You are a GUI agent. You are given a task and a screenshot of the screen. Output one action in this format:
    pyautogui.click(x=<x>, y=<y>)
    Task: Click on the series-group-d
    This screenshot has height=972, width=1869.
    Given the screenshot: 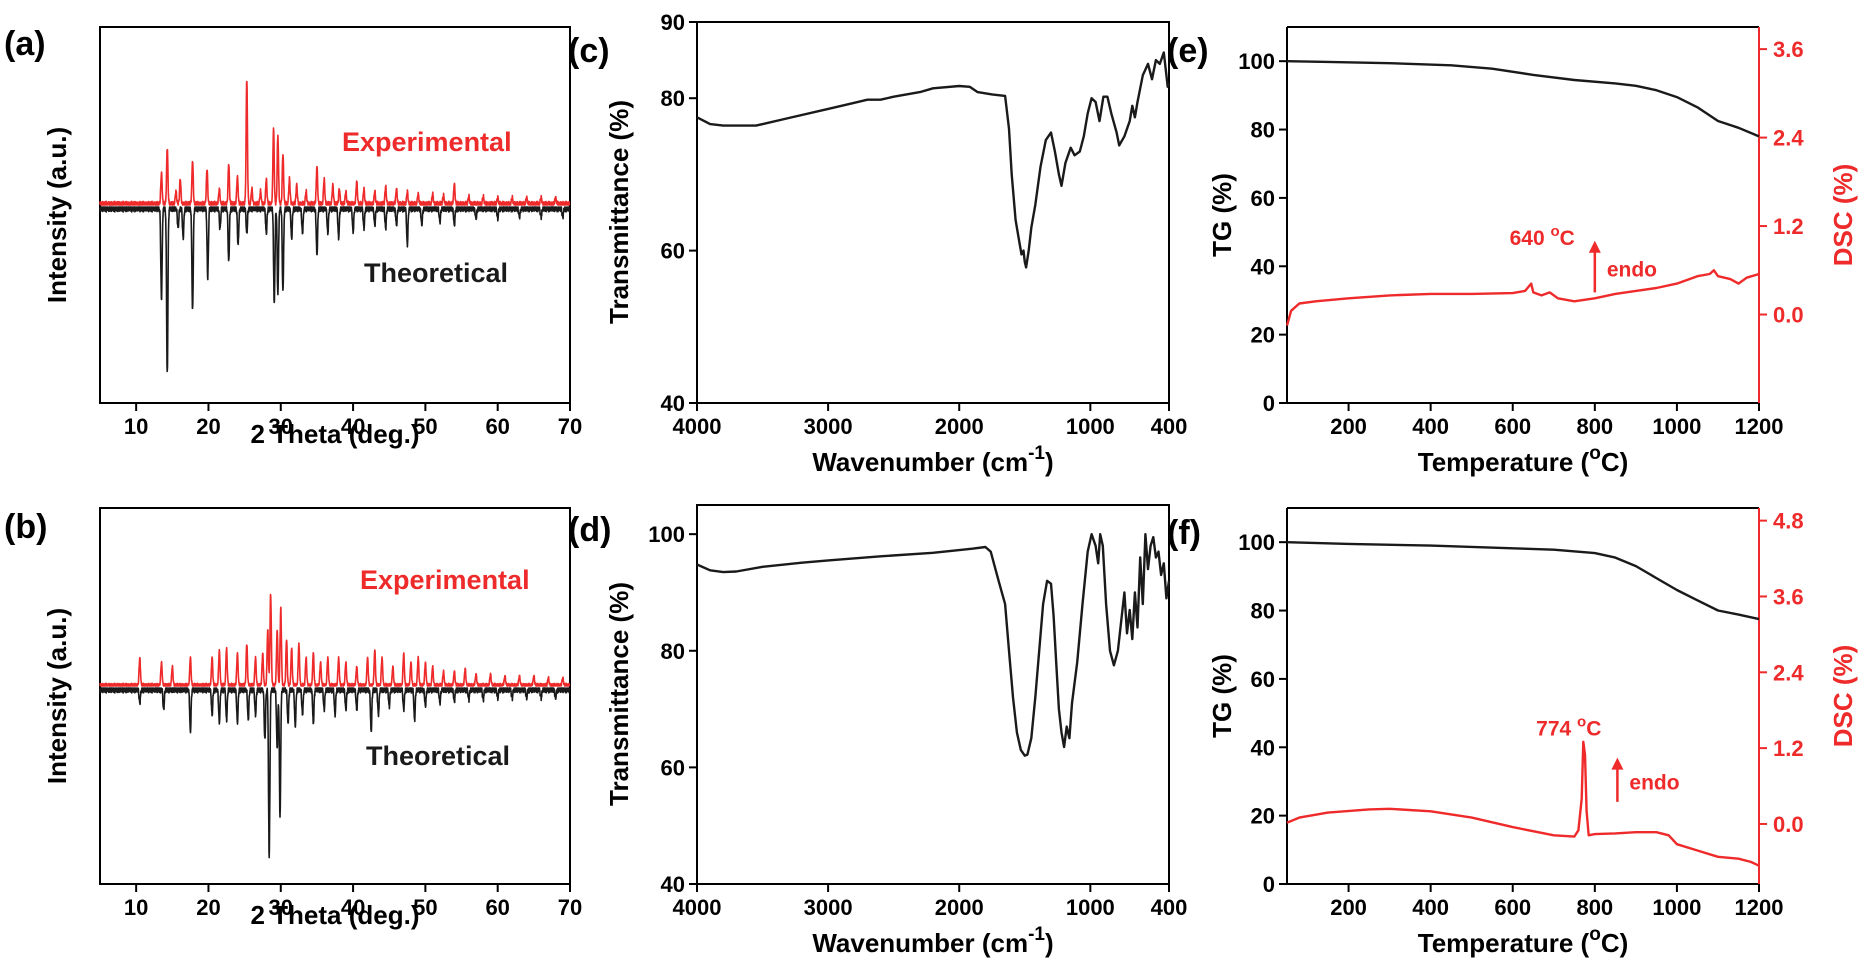 What is the action you would take?
    pyautogui.click(x=933, y=645)
    